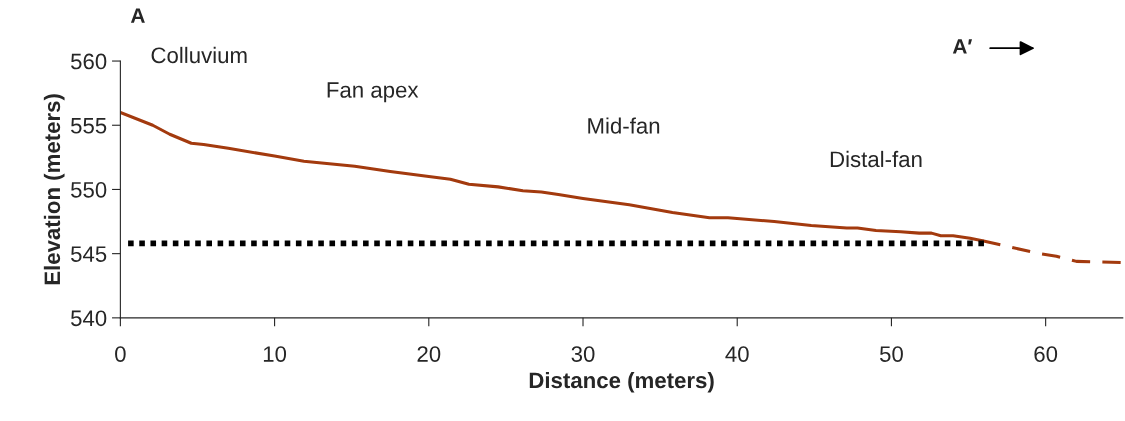 The width and height of the screenshot is (1125, 421). What do you see at coordinates (624, 125) in the screenshot?
I see `annotation: Mid-fan` at bounding box center [624, 125].